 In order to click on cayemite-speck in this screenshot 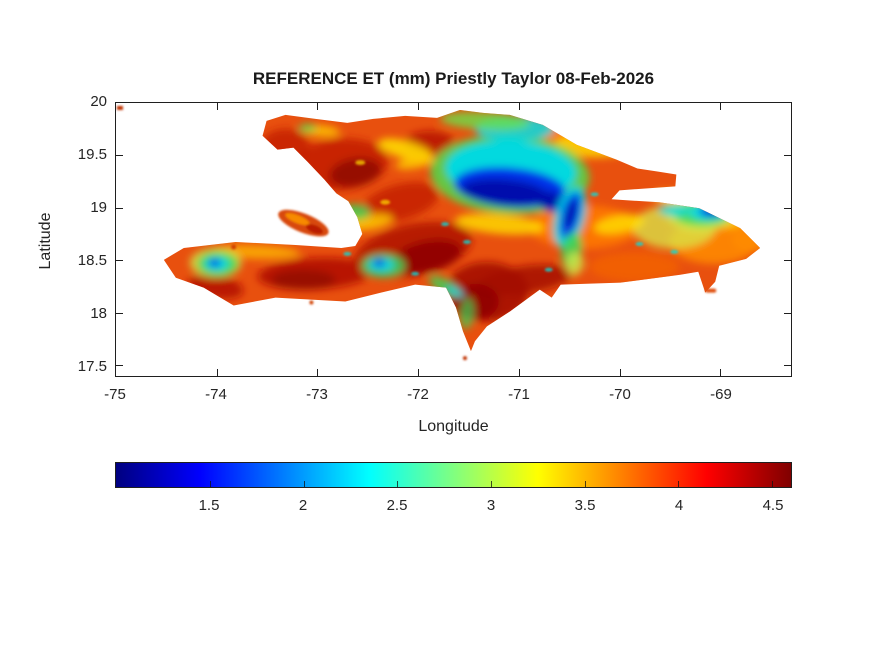, I will do `click(234, 247)`.